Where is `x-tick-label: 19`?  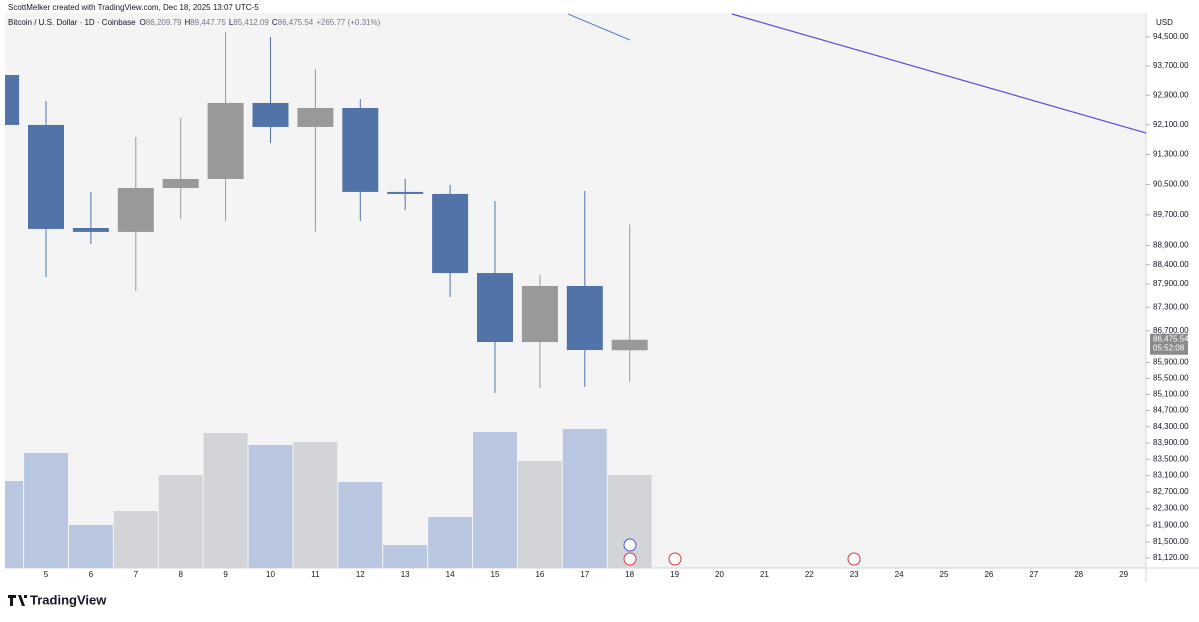 x-tick-label: 19 is located at coordinates (674, 574).